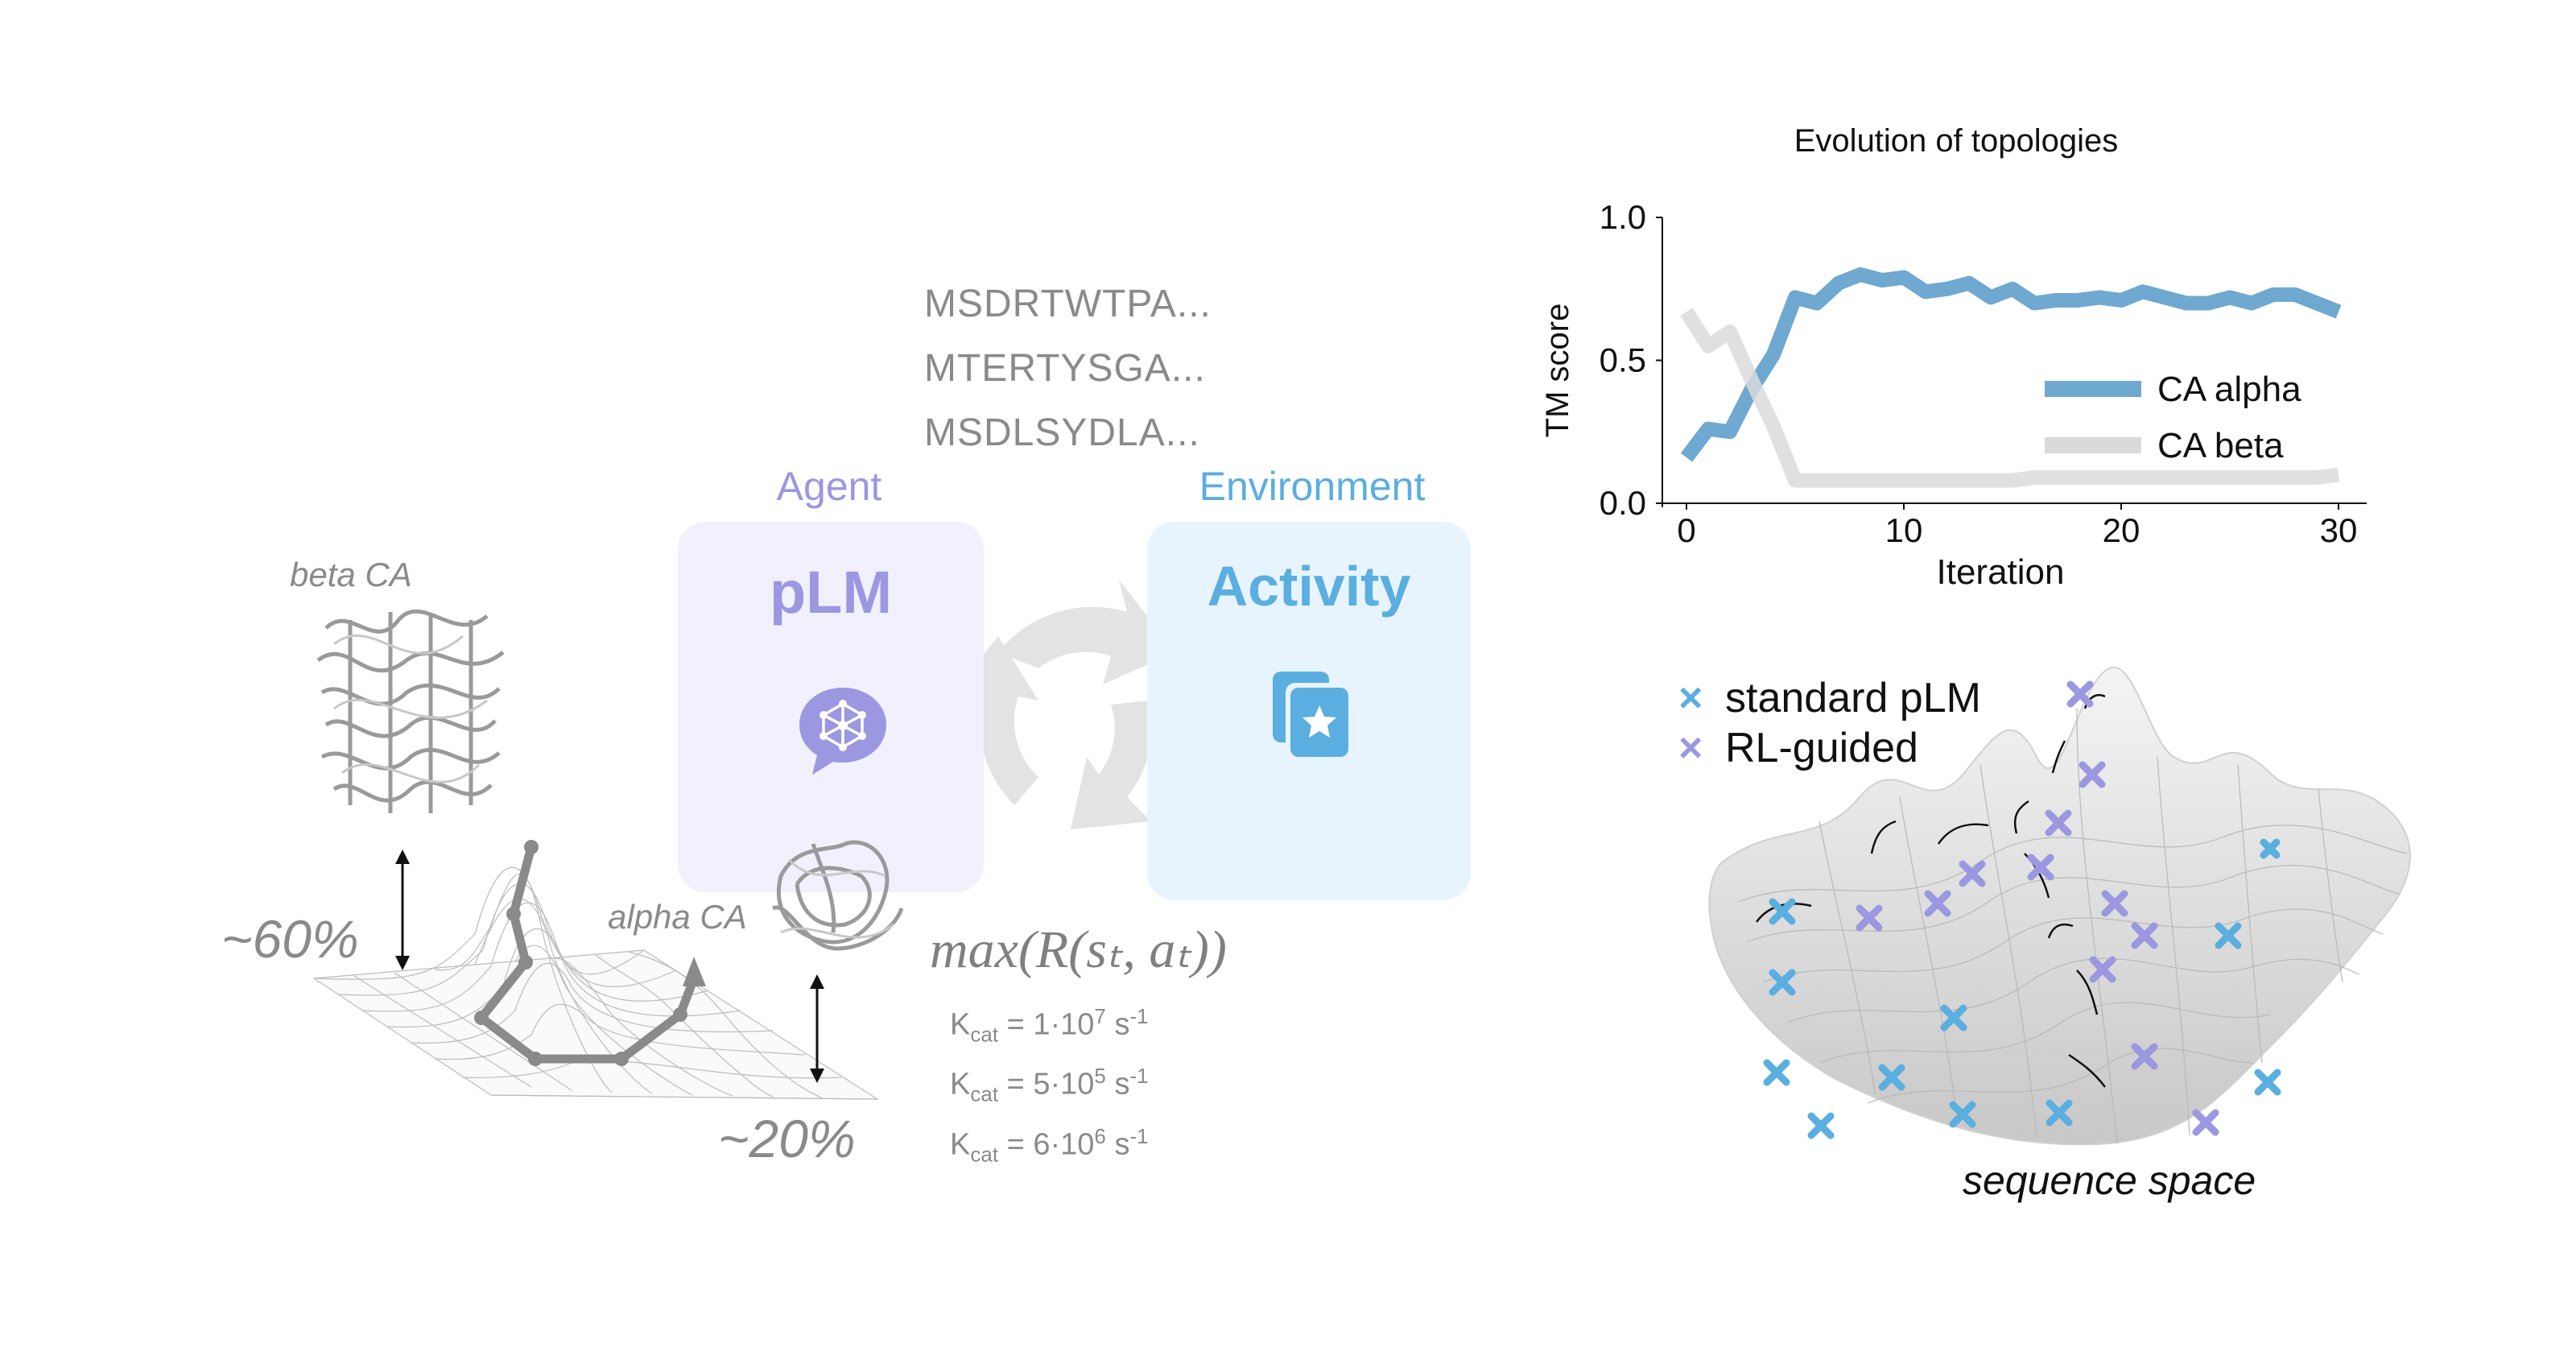 This screenshot has width=2576, height=1356. I want to click on sequence-space-landscape, so click(2059, 906).